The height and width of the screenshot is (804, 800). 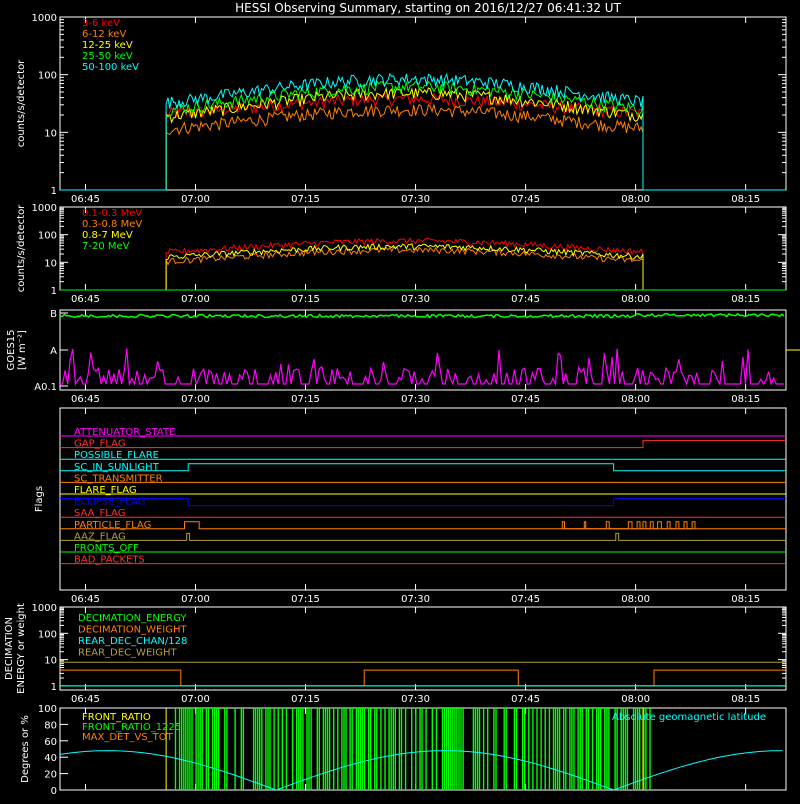 What do you see at coordinates (423, 749) in the screenshot?
I see `ratio-frame` at bounding box center [423, 749].